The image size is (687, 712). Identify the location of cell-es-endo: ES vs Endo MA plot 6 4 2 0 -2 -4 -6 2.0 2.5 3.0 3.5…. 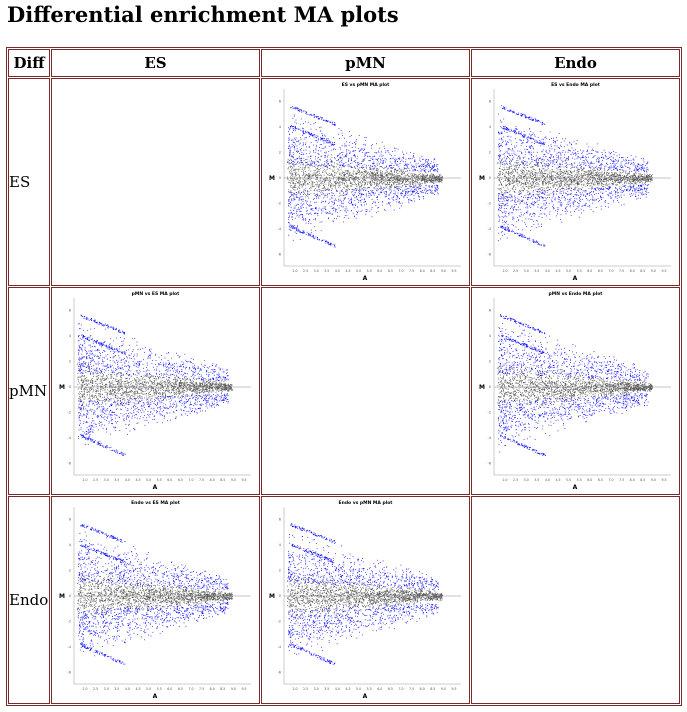
(575, 182).